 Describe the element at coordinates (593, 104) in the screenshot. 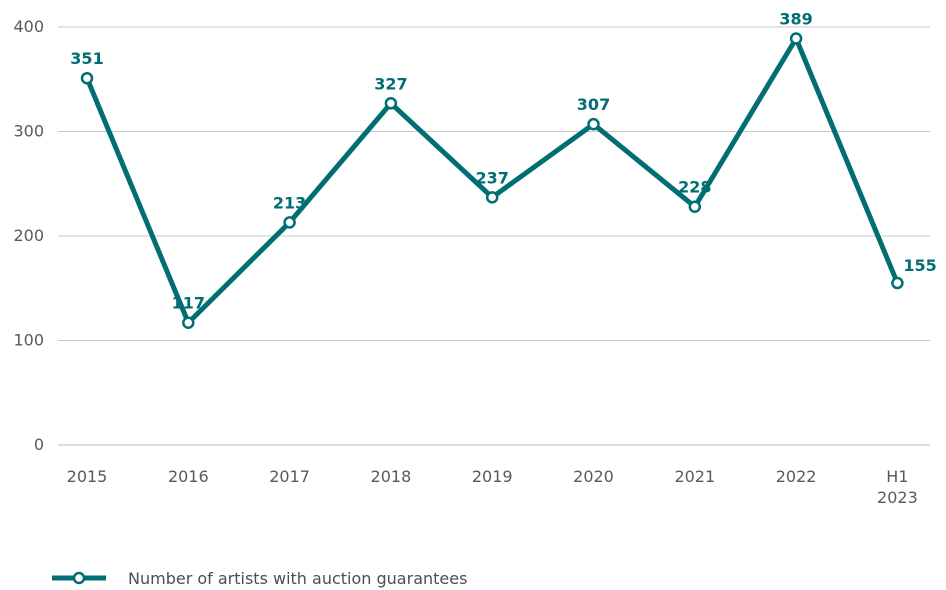

I see `data-label-5: 307` at that location.